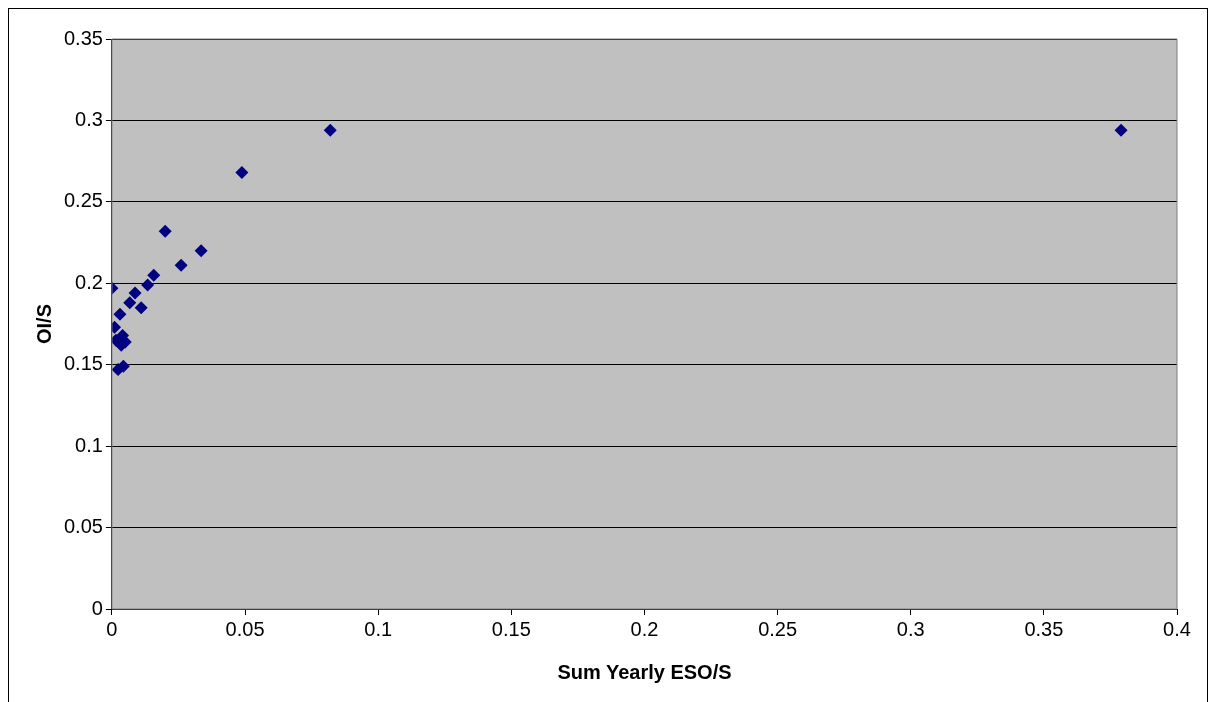  I want to click on x-axis-title: Sum Yearly ESO/S, so click(644, 671).